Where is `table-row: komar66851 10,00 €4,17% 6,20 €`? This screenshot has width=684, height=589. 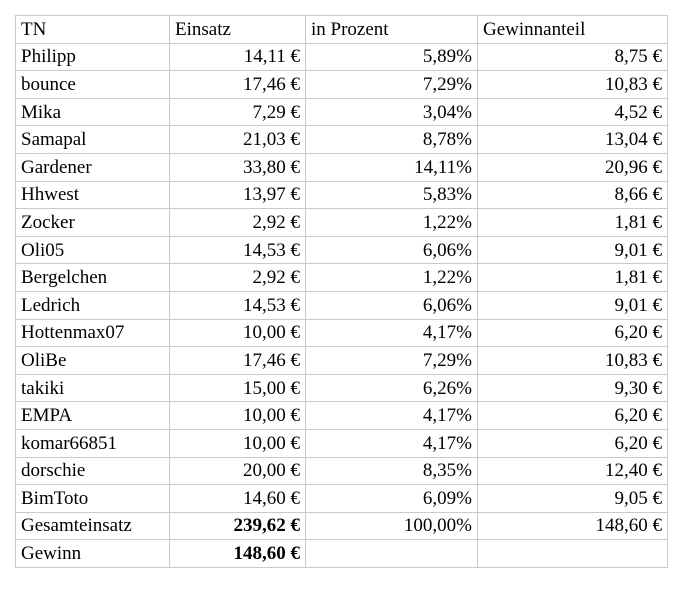
table-row: komar66851 10,00 €4,17% 6,20 € is located at coordinates (341, 443).